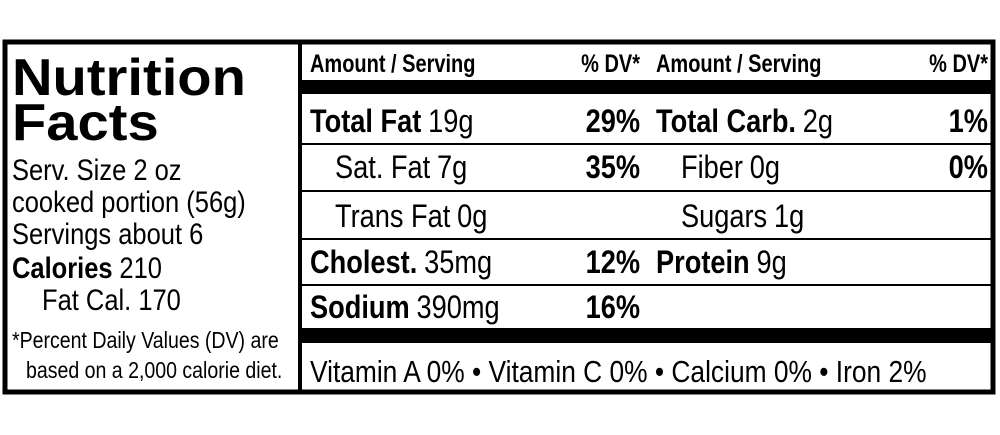 This screenshot has width=1000, height=435. Describe the element at coordinates (771, 263) in the screenshot. I see `nutrient-amount: 9g` at that location.